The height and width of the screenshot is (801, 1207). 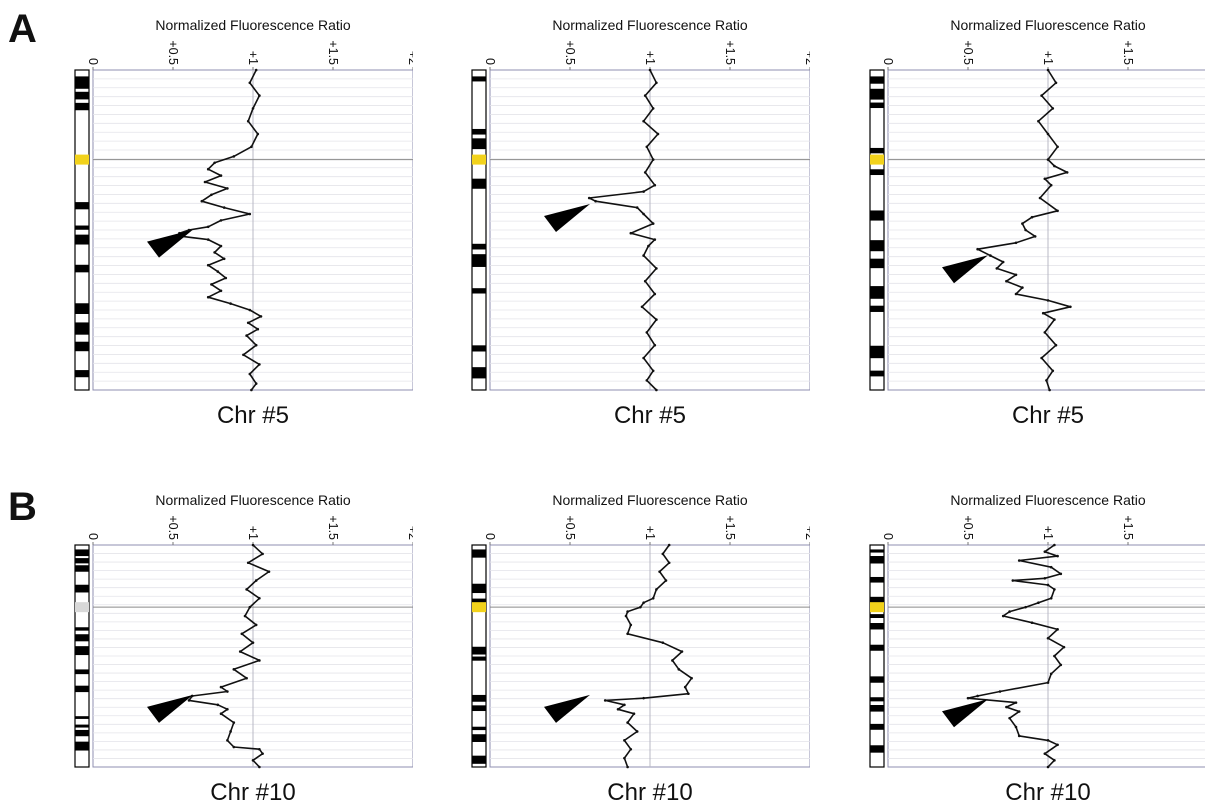 What do you see at coordinates (252, 790) in the screenshot?
I see `chromosome-label: Chr #10` at bounding box center [252, 790].